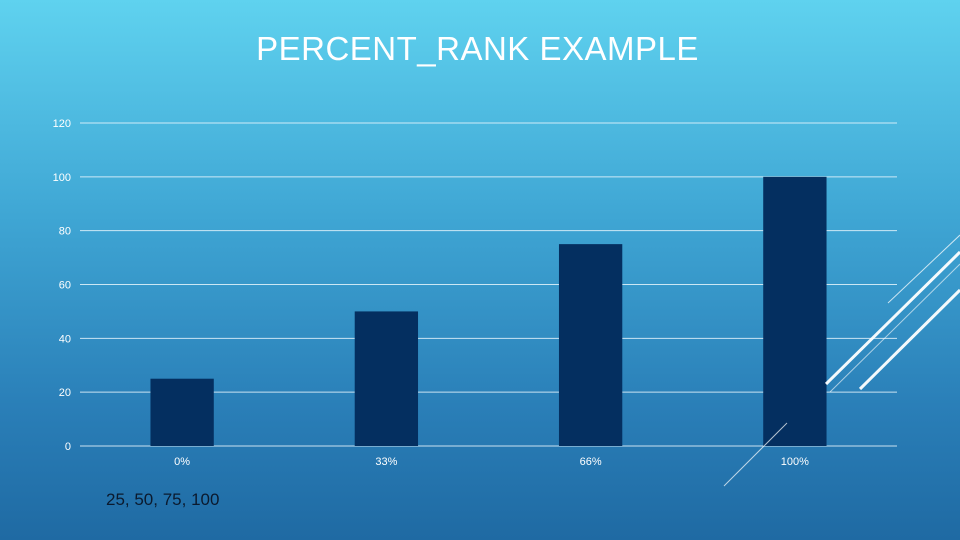  What do you see at coordinates (65, 286) in the screenshot?
I see `y-tick-label: 60` at bounding box center [65, 286].